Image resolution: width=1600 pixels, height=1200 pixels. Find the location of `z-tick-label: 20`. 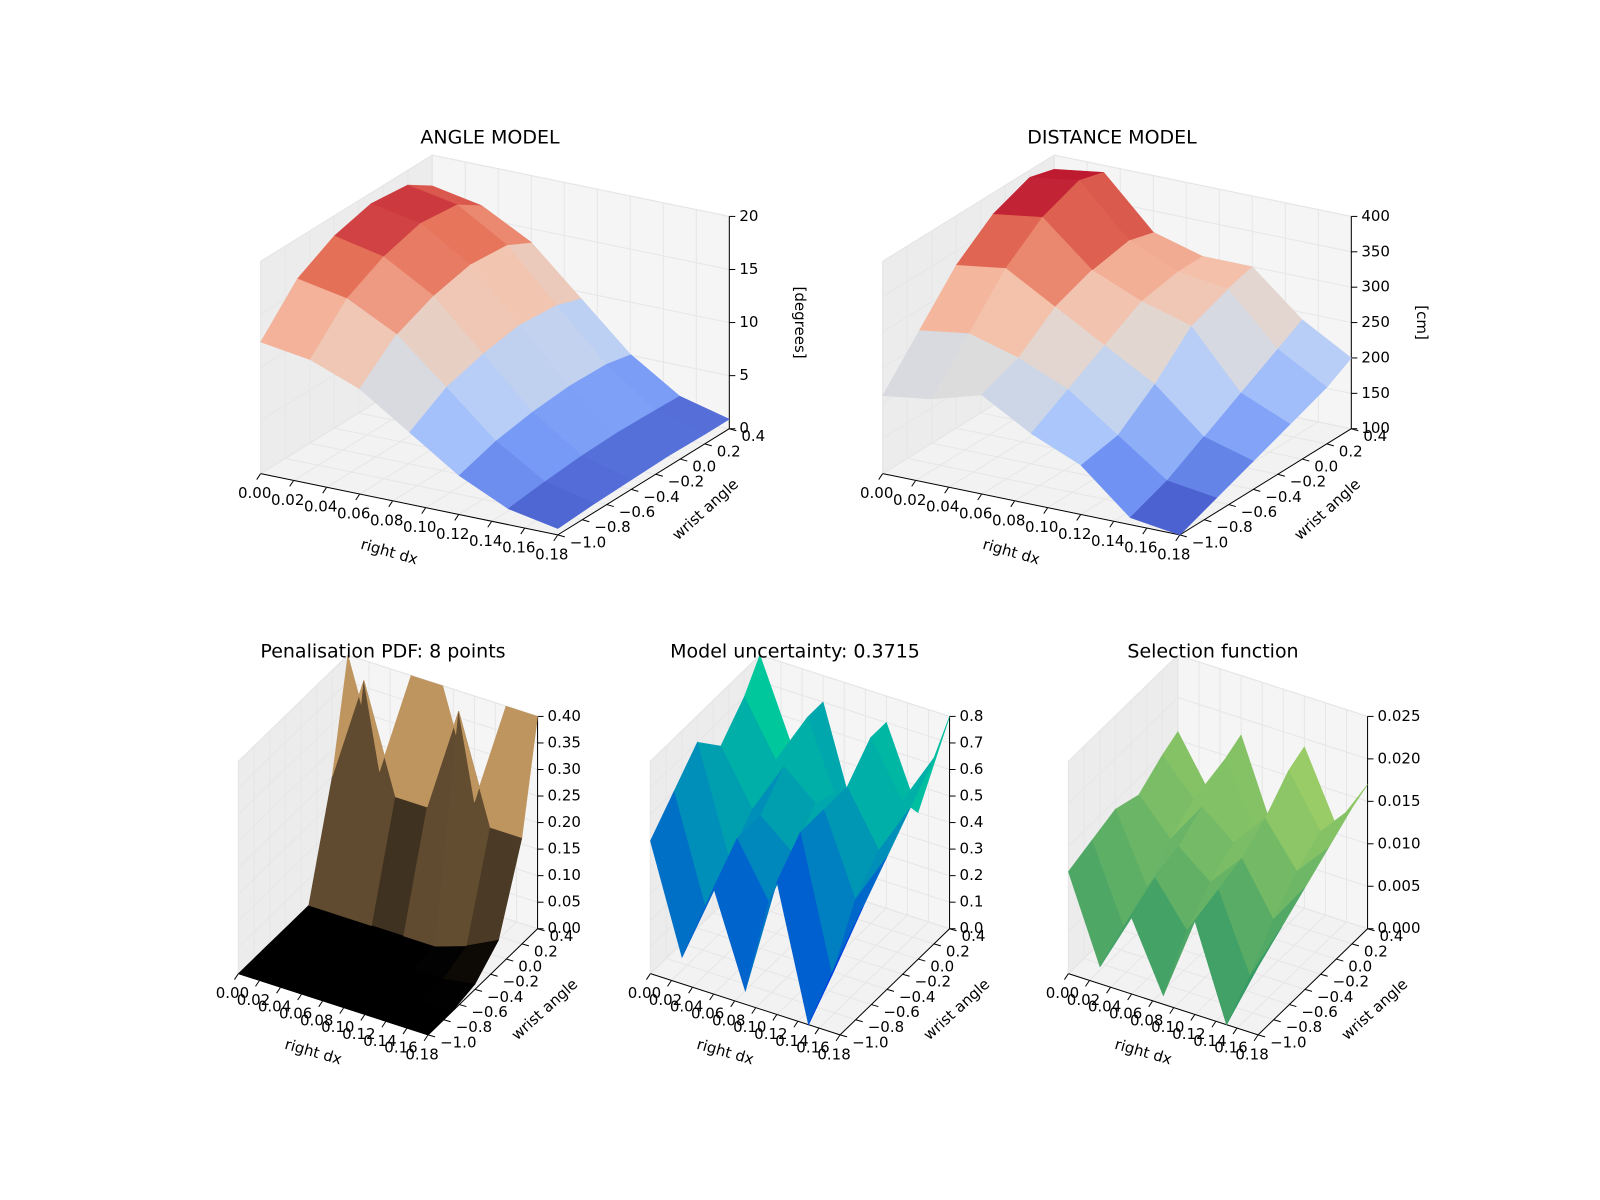

z-tick-label: 20 is located at coordinates (748, 216).